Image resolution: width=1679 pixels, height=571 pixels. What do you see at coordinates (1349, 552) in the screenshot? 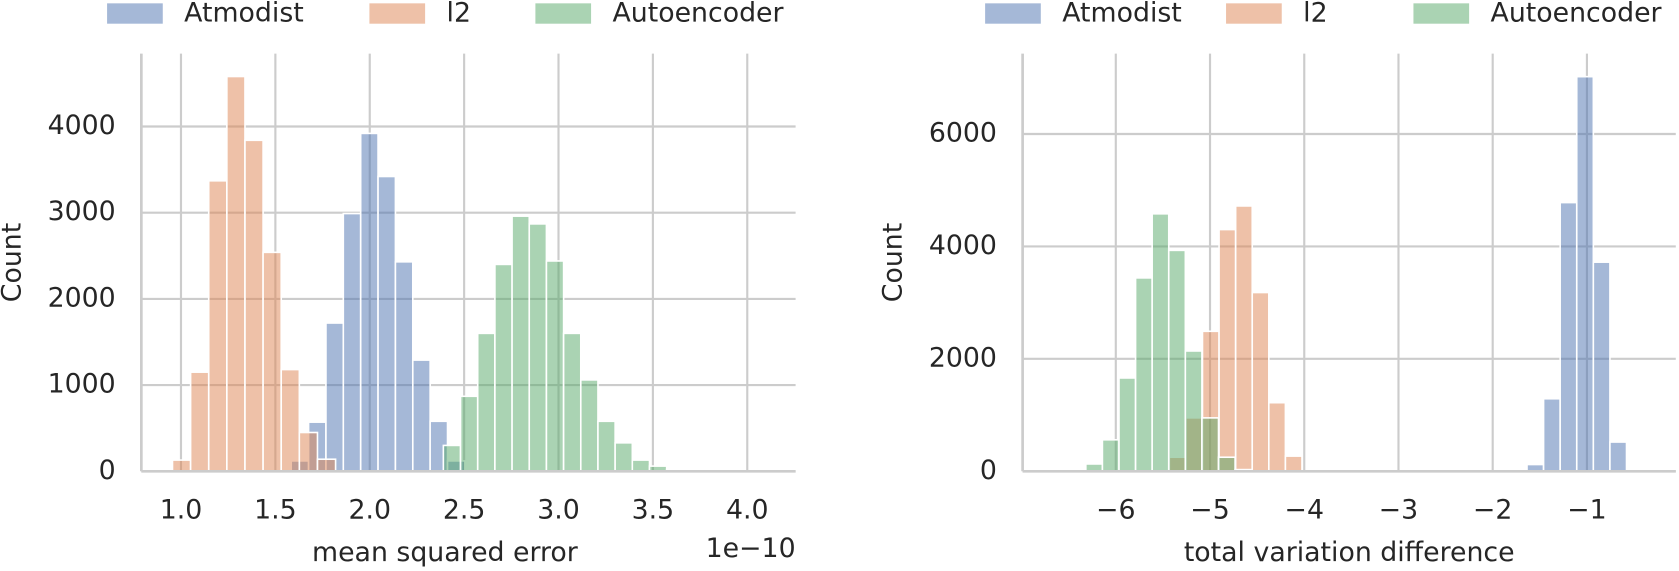
I see `x-axis-label: total variation difference` at bounding box center [1349, 552].